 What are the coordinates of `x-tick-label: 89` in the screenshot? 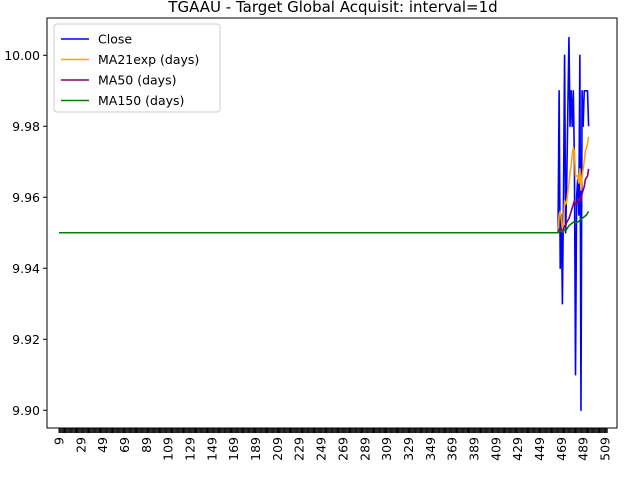 It's located at (146, 445).